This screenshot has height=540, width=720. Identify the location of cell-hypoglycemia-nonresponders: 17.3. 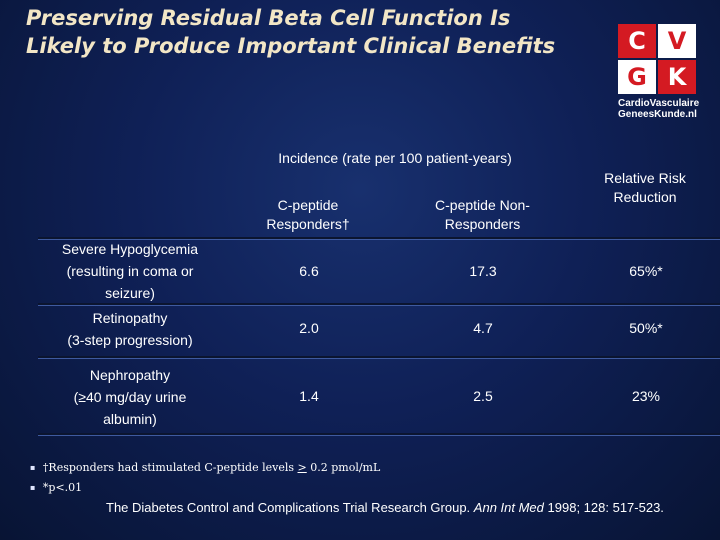
(483, 271).